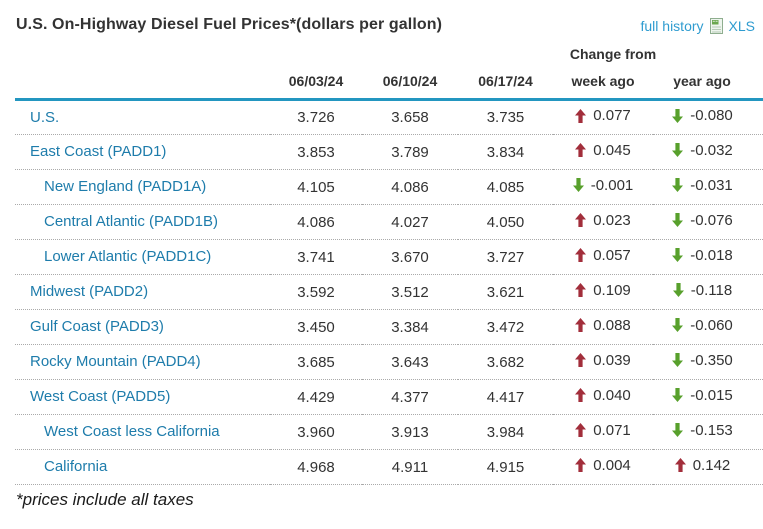 The width and height of the screenshot is (763, 529). I want to click on week-ago-change-value: 0.057, so click(612, 255).